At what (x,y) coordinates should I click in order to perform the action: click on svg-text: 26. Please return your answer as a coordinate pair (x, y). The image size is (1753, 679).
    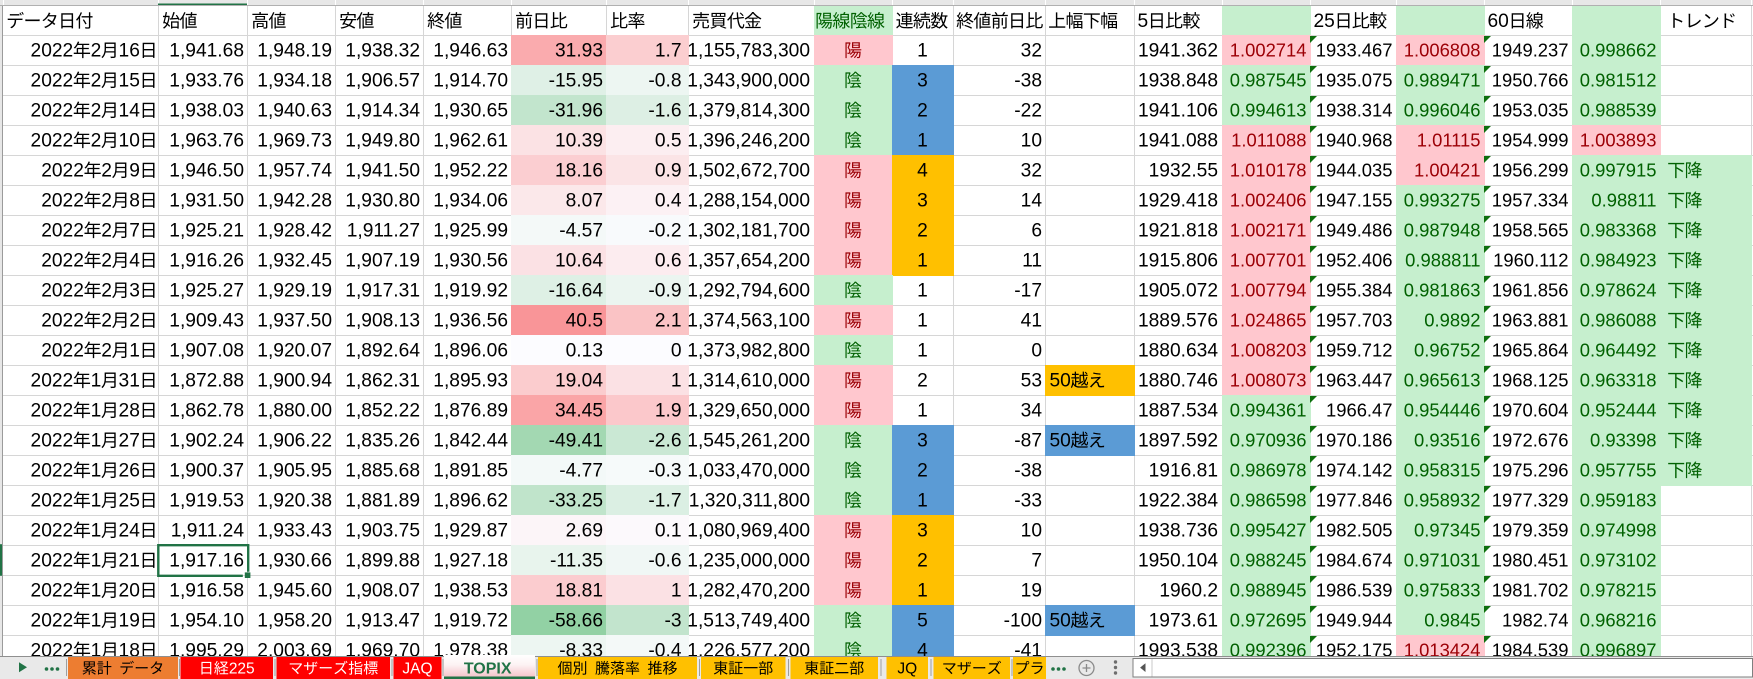
    Looking at the image, I should click on (129, 471).